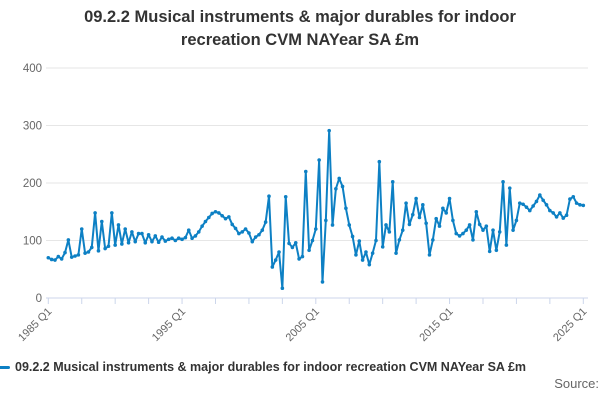  Describe the element at coordinates (315, 301) in the screenshot. I see `x-axis-ticks` at that location.